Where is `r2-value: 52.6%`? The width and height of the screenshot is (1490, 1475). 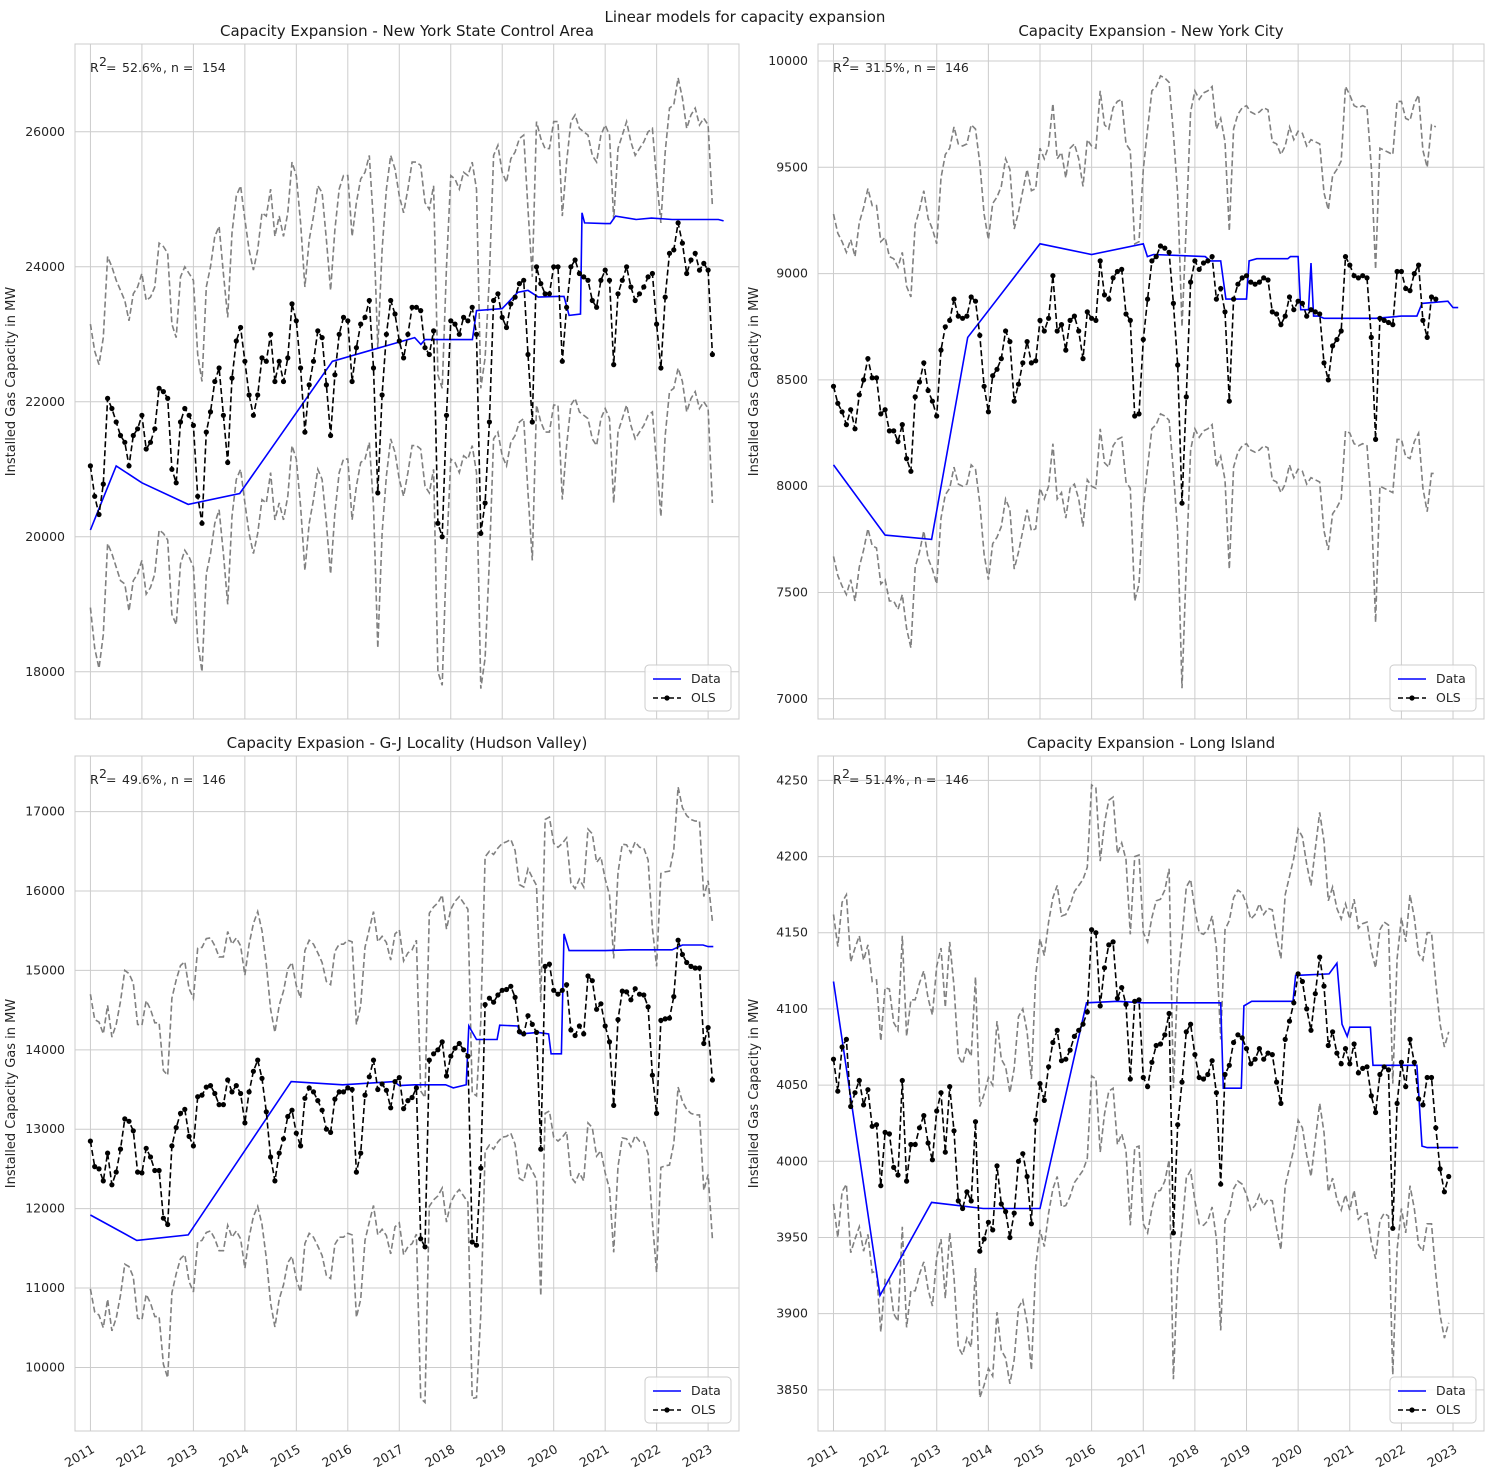
r2-value: 52.6% is located at coordinates (142, 67).